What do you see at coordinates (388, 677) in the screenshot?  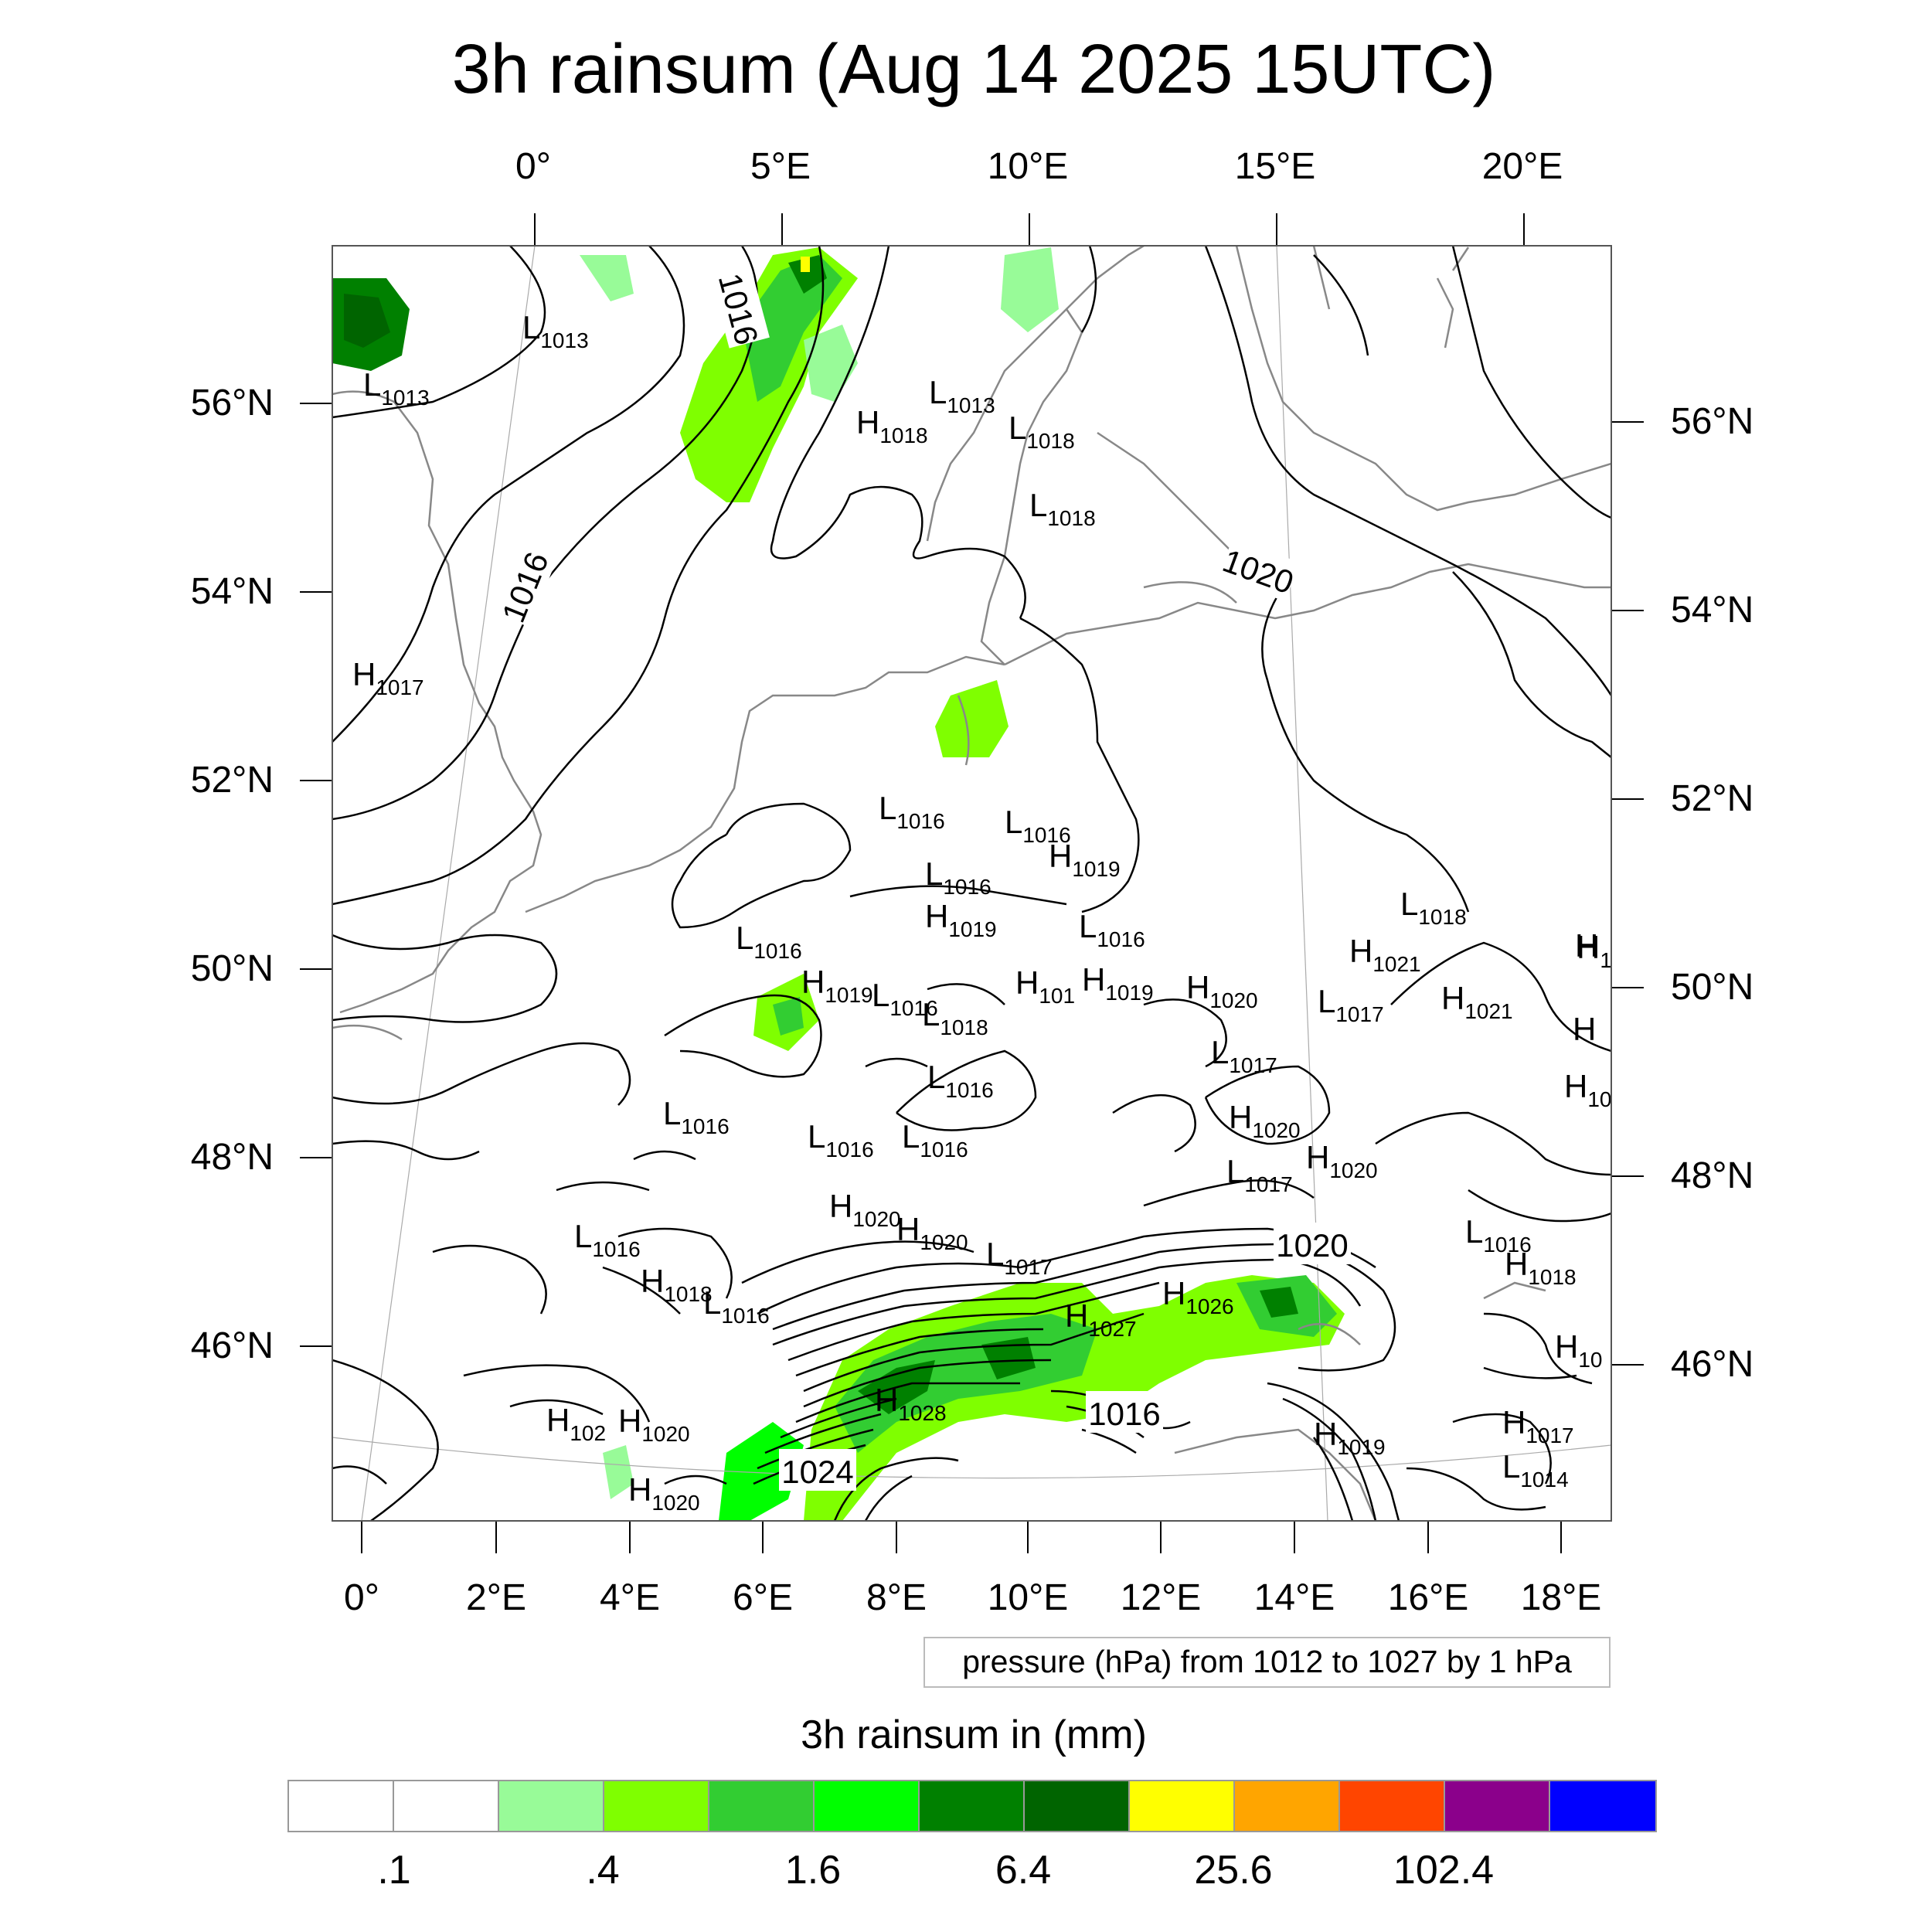 I see `high-pressure-center: H1017` at bounding box center [388, 677].